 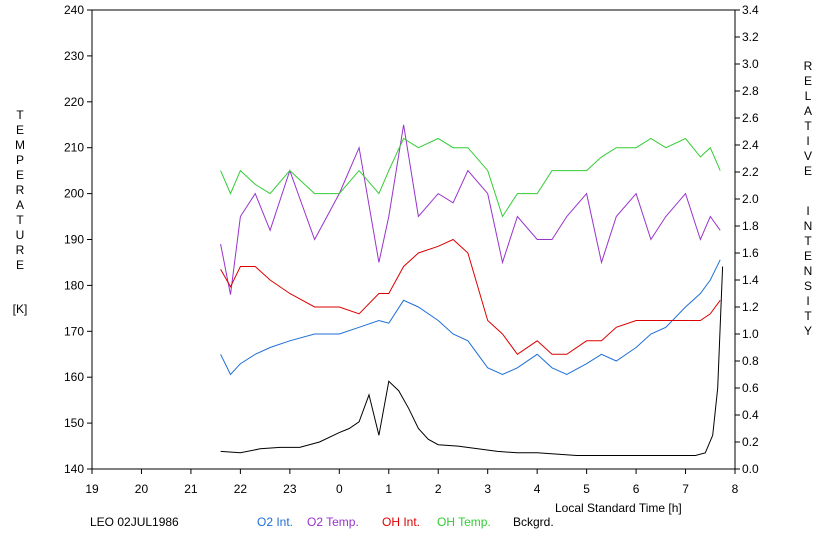 What do you see at coordinates (750, 361) in the screenshot?
I see `y-right-tick-label: 0.8` at bounding box center [750, 361].